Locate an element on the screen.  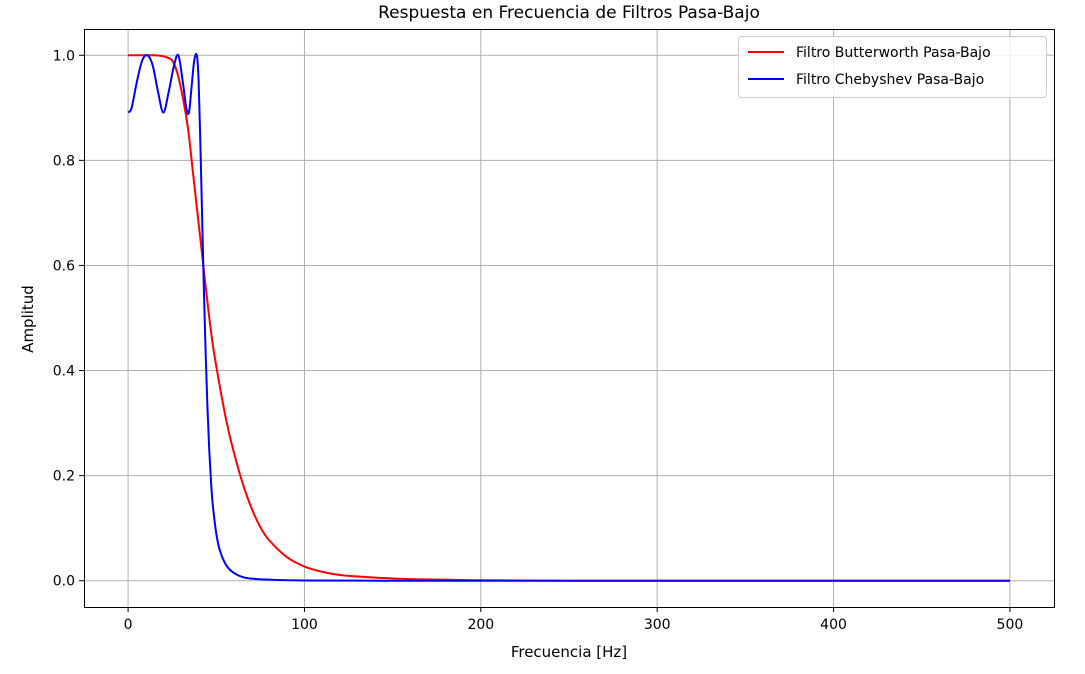
x-tick-label: 300 is located at coordinates (657, 625).